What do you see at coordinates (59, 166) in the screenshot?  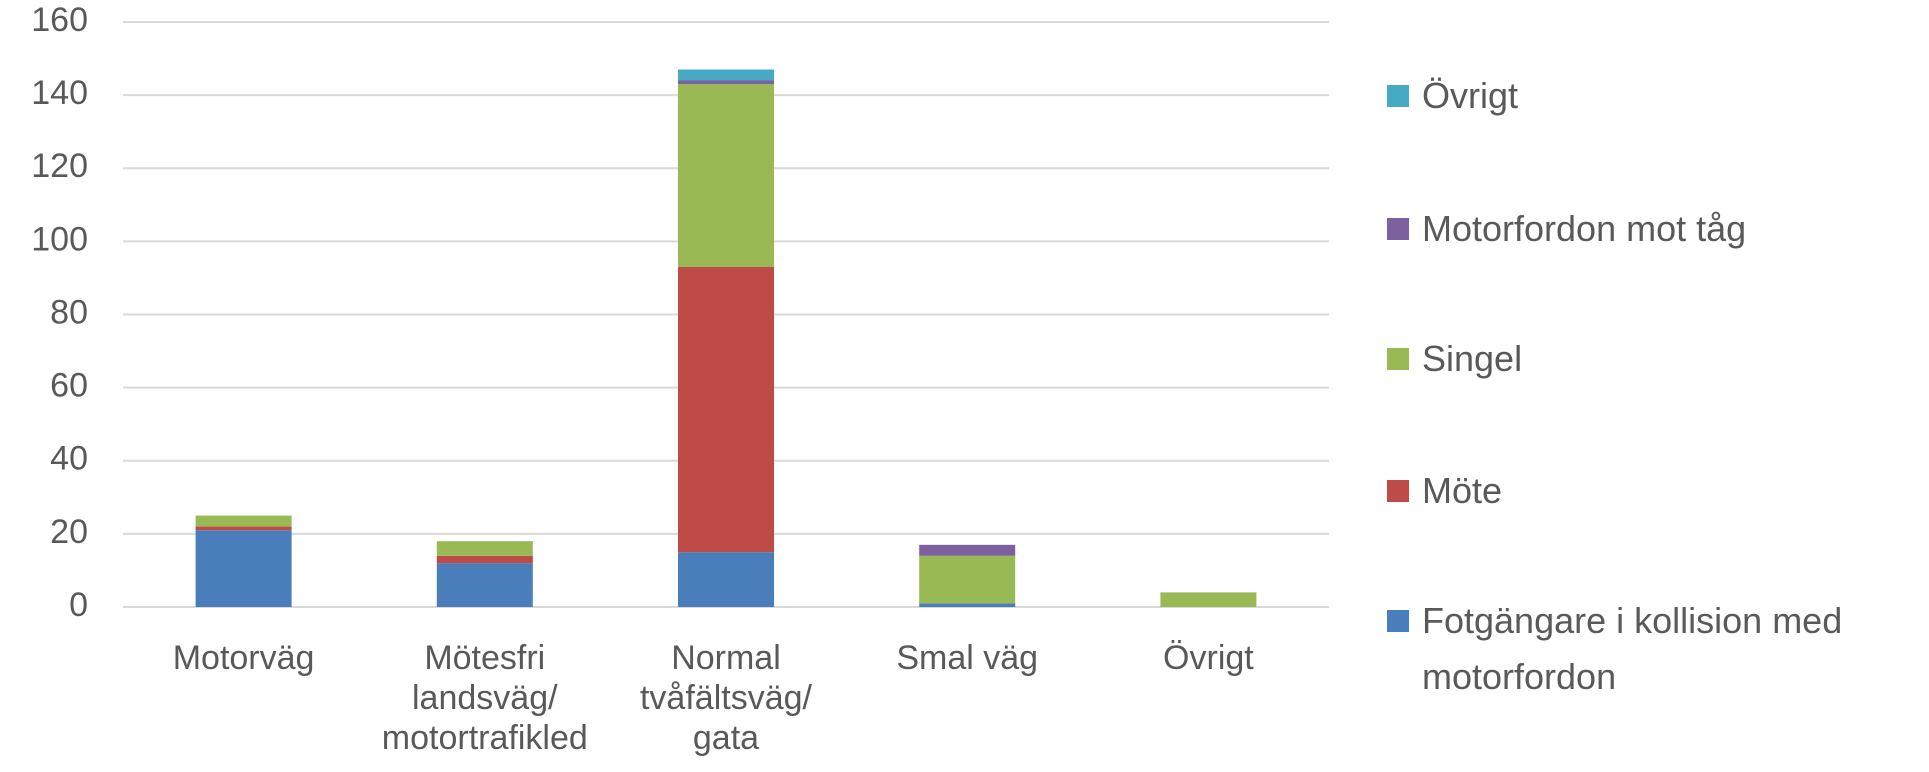 I see `y-tick-label: 120` at bounding box center [59, 166].